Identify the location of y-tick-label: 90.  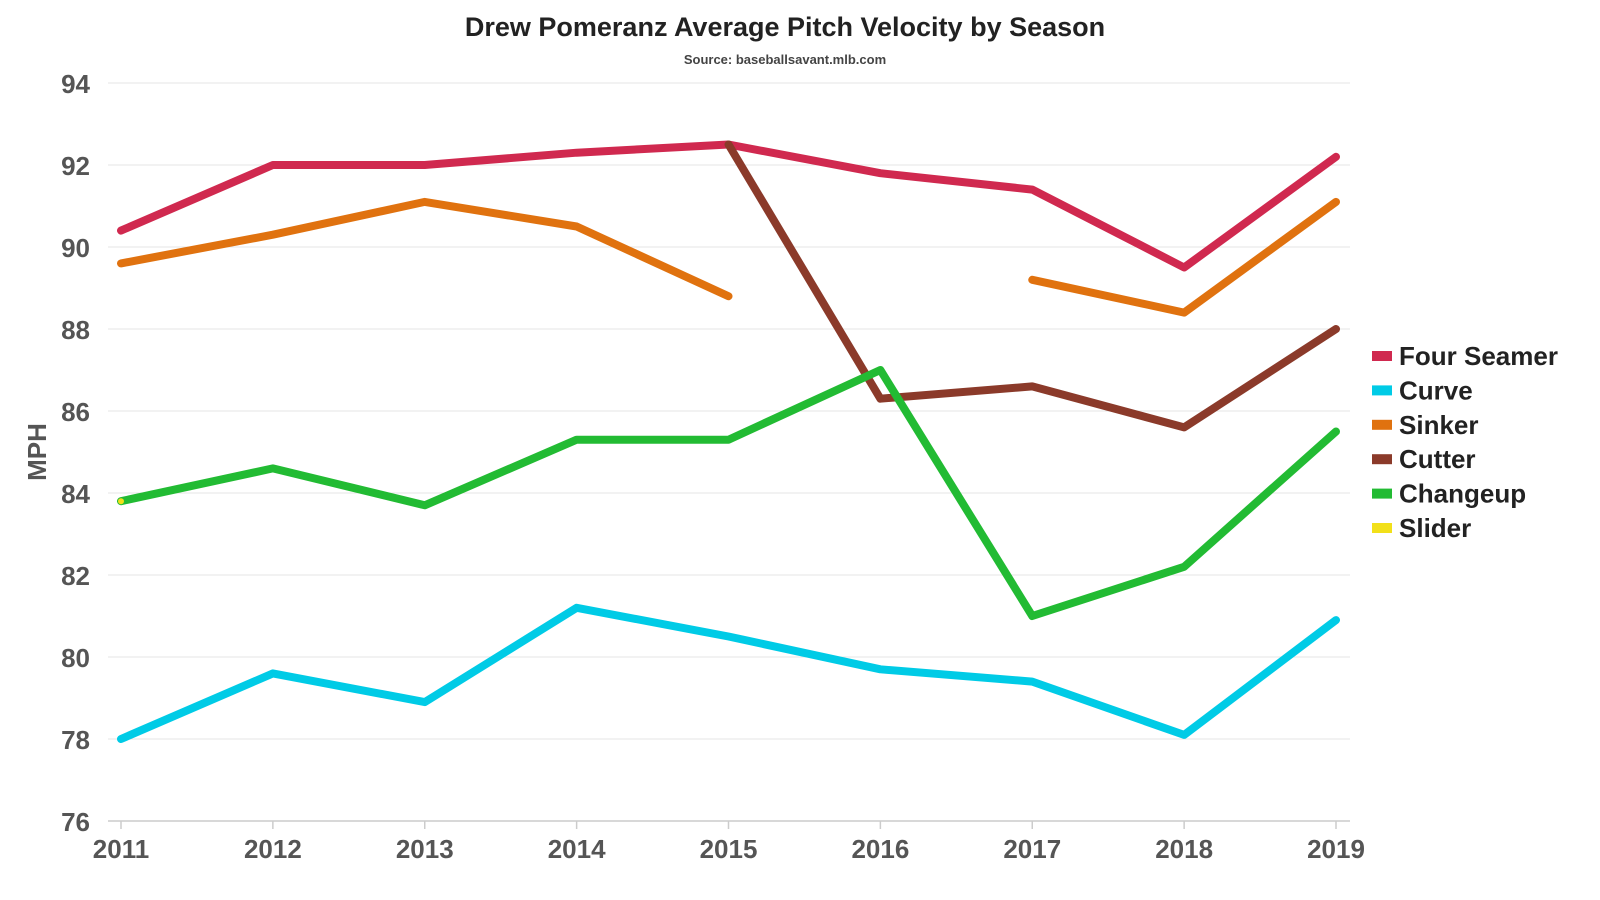
(75, 248).